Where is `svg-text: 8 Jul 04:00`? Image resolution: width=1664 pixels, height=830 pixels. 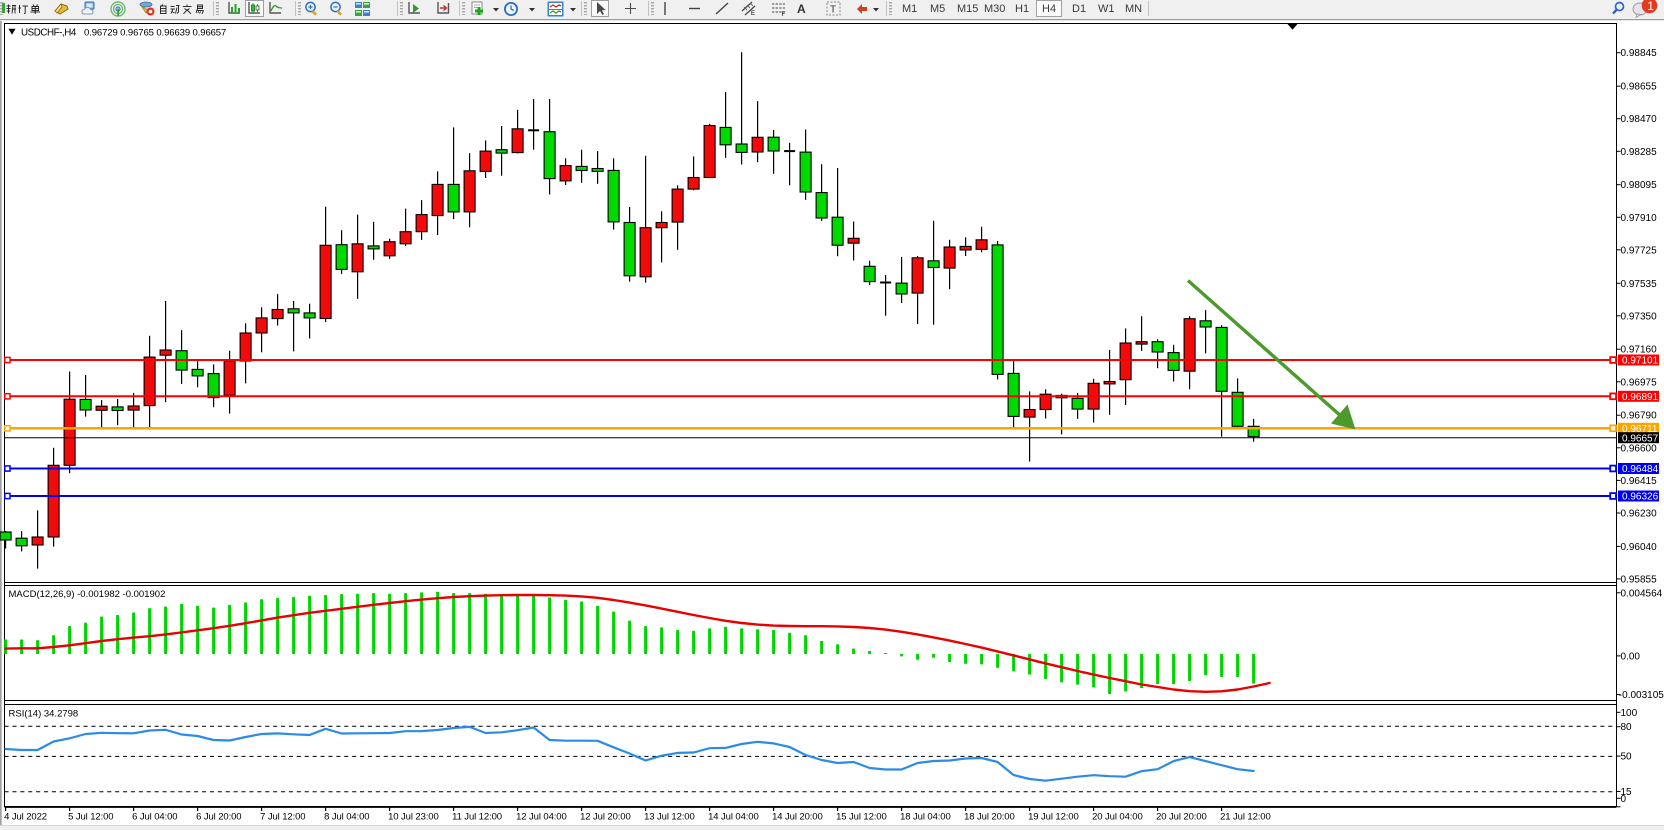
svg-text: 8 Jul 04:00 is located at coordinates (346, 817).